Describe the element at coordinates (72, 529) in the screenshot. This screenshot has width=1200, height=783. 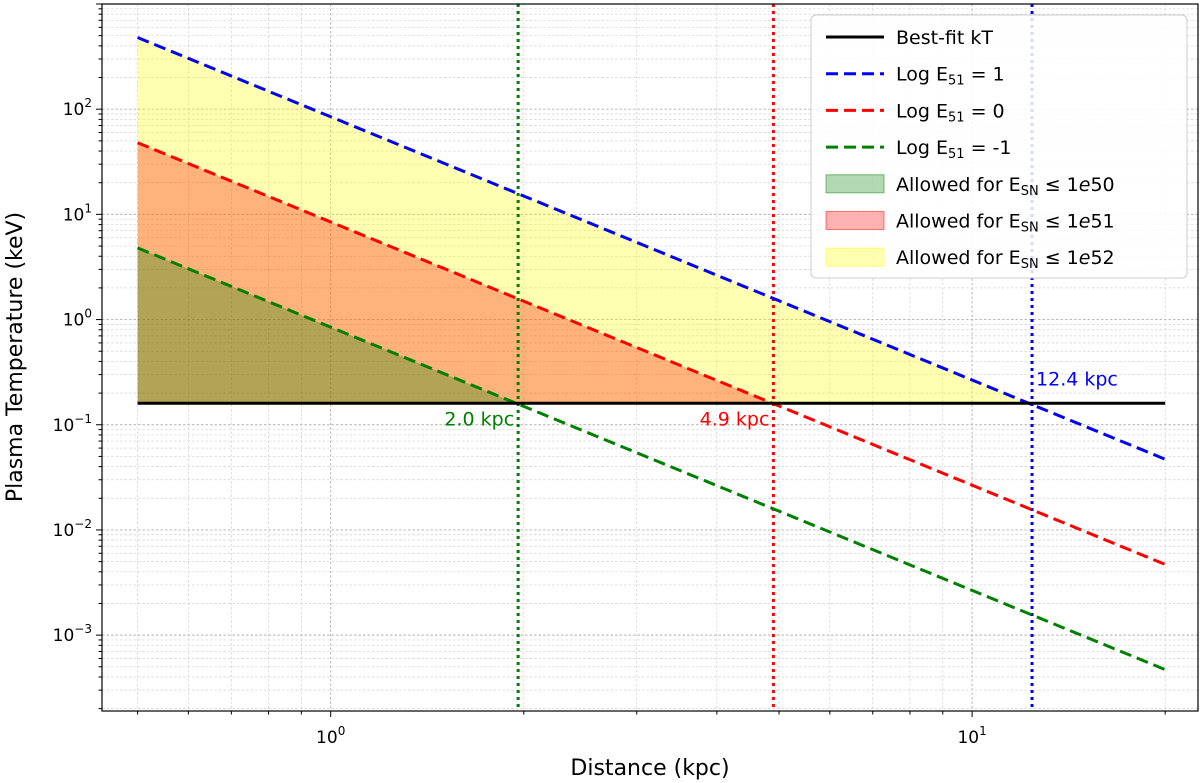
I see `y-tick-label: 10⁻²` at that location.